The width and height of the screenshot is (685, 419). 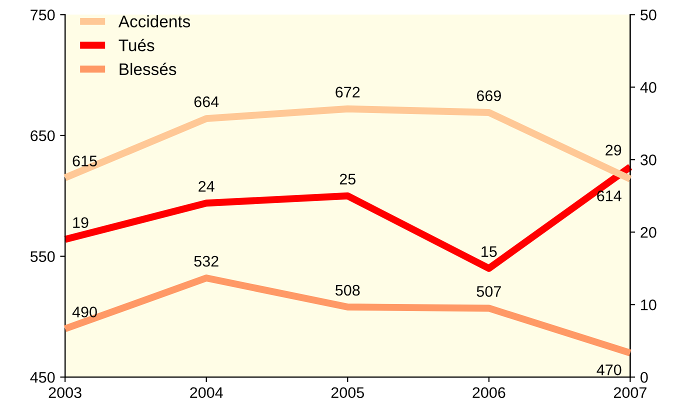 What do you see at coordinates (489, 392) in the screenshot?
I see `x-tick-label: 2006` at bounding box center [489, 392].